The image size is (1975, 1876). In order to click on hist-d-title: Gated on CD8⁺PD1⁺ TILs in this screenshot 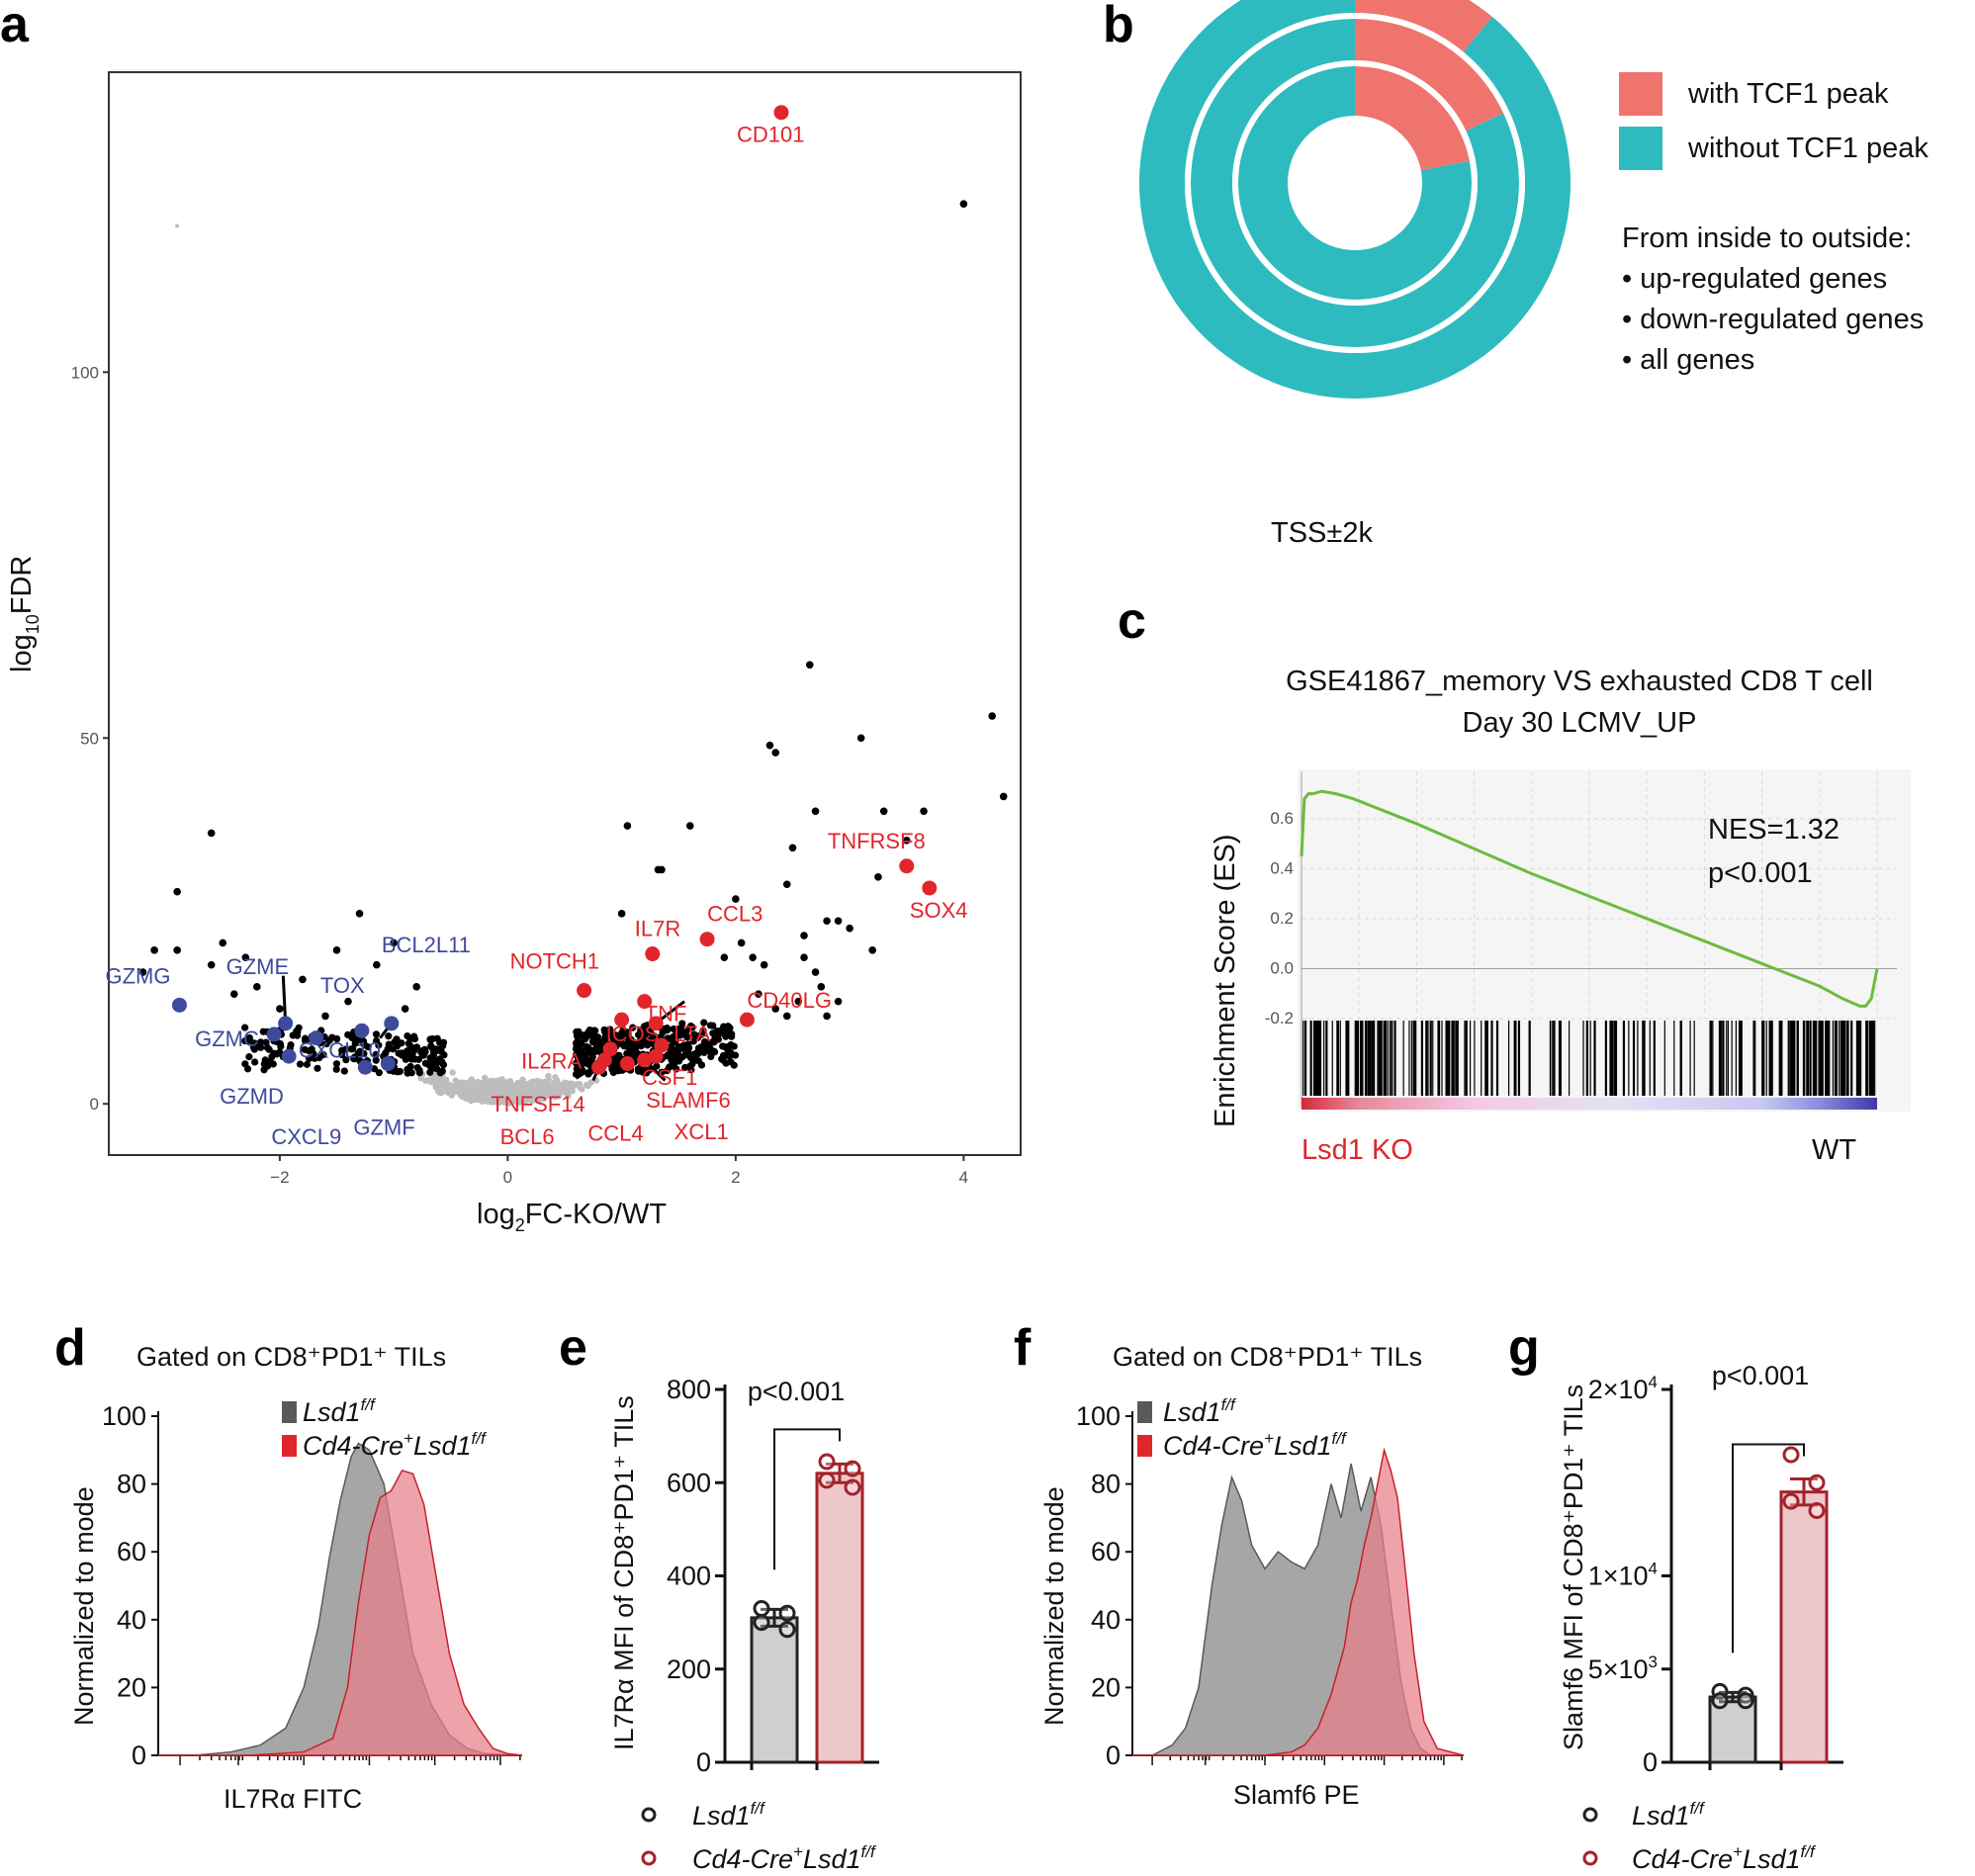, I will do `click(291, 1357)`.